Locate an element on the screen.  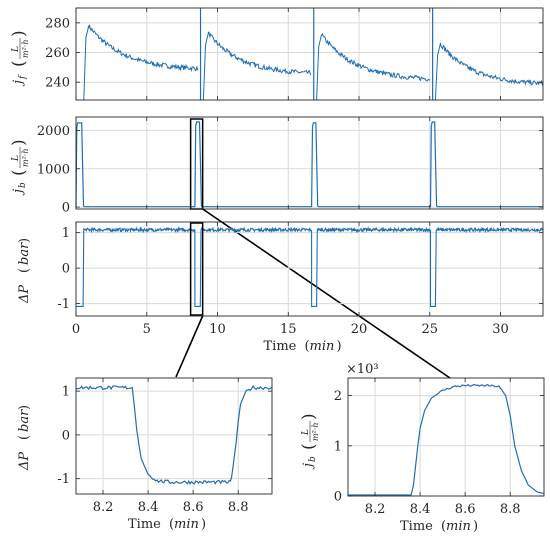
plot-zoom-pressure: 8.2 8.4 8.6 8.8 -1 0 1 ΔP bar () Time min () is located at coordinates (145, 454).